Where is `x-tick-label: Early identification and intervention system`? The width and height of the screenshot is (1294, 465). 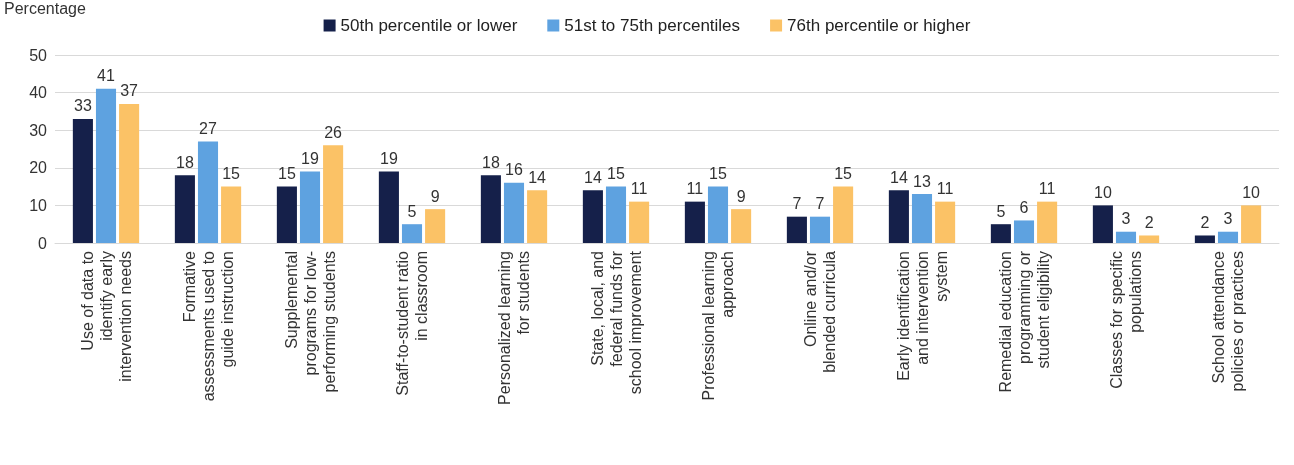
x-tick-label: Early identification and intervention system is located at coordinates (922, 316).